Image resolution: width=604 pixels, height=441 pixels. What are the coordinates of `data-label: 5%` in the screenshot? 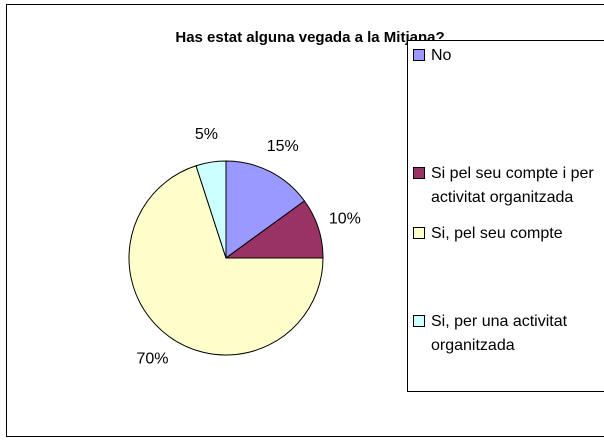 It's located at (206, 134).